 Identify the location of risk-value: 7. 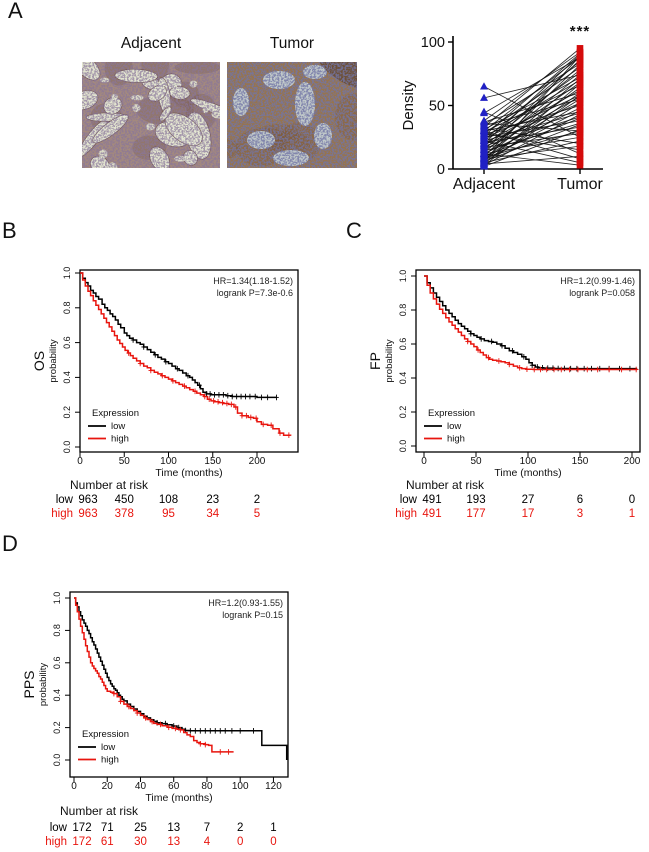
(207, 828).